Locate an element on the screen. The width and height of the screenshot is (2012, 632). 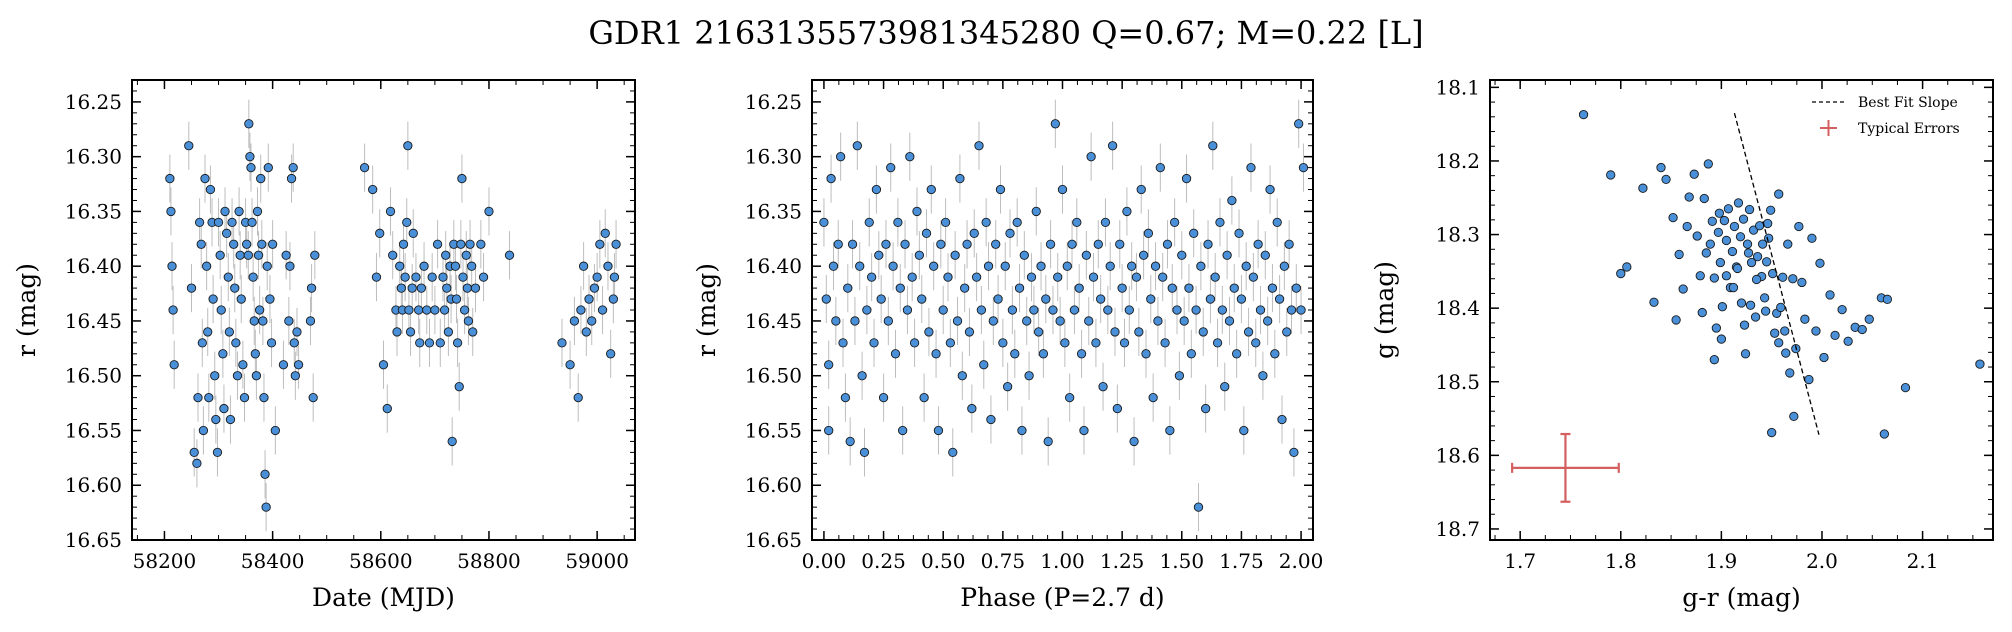
y-tick-label: 16.45 is located at coordinates (93, 321).